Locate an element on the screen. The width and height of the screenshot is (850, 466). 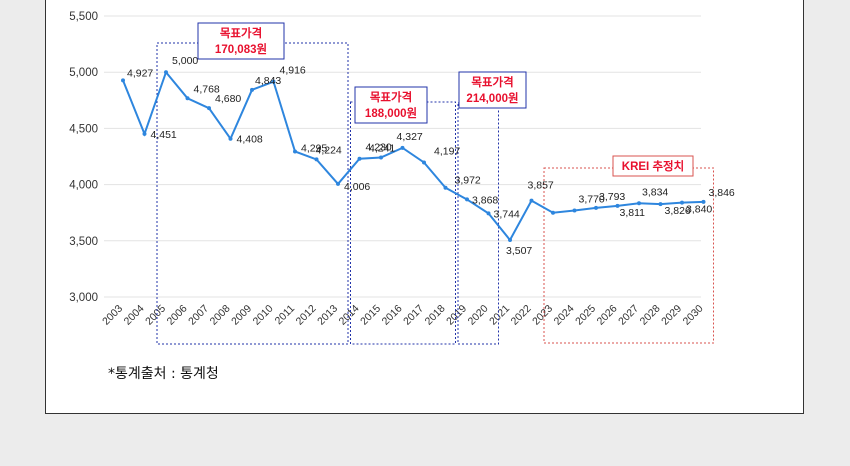
data-label: 4,295 is located at coordinates (314, 148).